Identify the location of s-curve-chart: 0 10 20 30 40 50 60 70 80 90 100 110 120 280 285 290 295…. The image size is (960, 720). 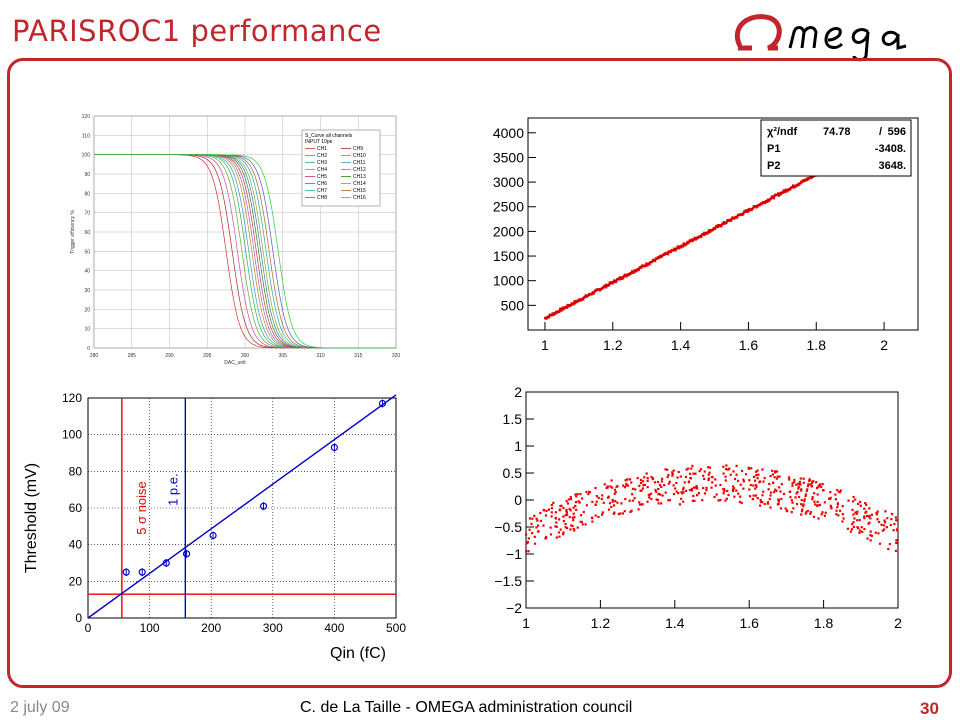
(228, 239).